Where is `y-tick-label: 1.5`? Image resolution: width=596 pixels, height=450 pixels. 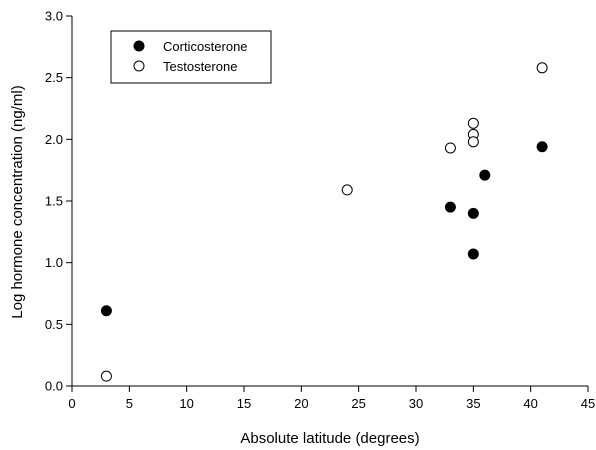
y-tick-label: 1.5 is located at coordinates (54, 201).